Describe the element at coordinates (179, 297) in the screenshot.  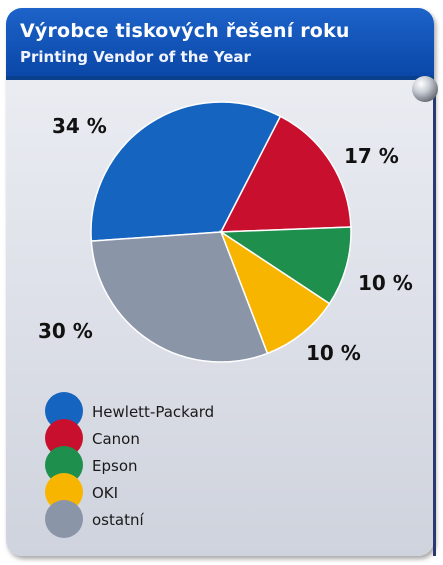
I see `pie-slice-ostatn-` at that location.